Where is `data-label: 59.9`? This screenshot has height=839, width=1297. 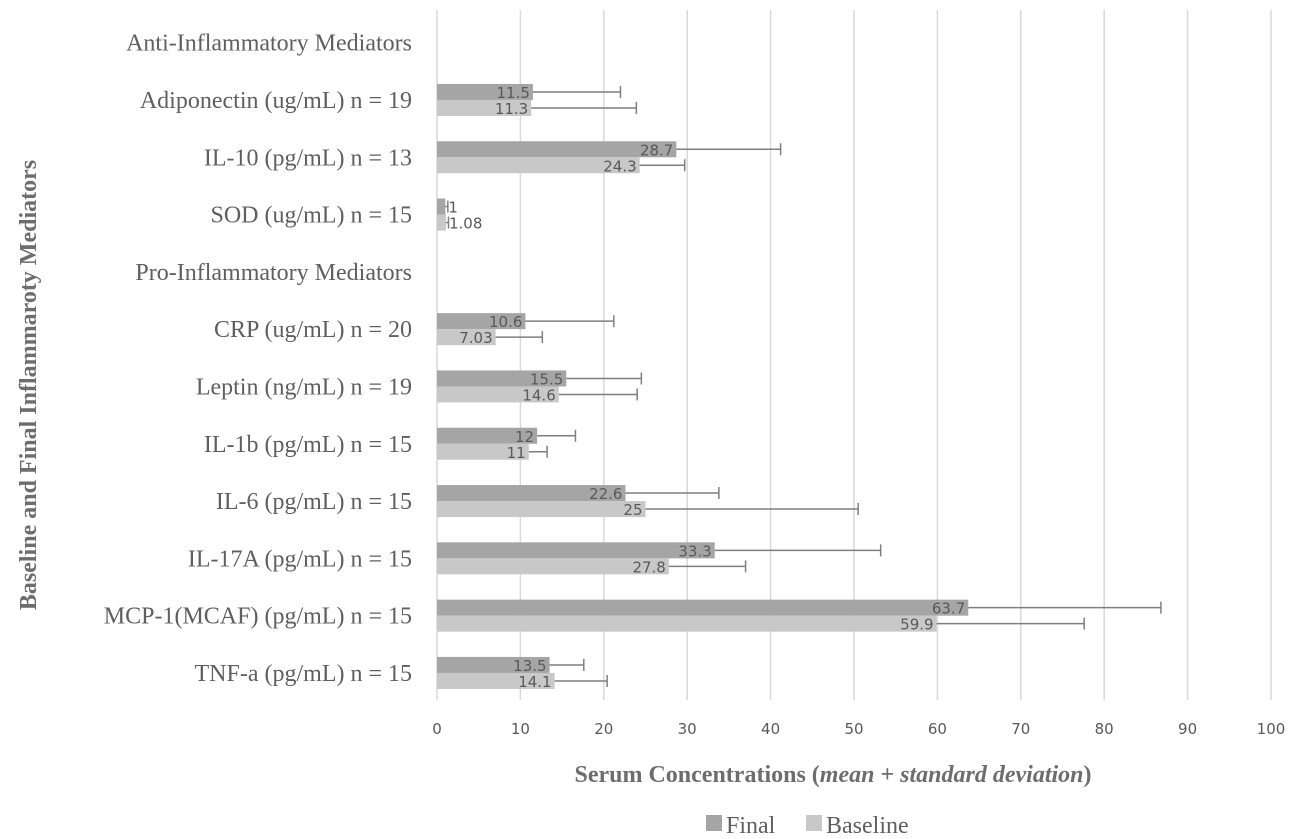 data-label: 59.9 is located at coordinates (916, 625).